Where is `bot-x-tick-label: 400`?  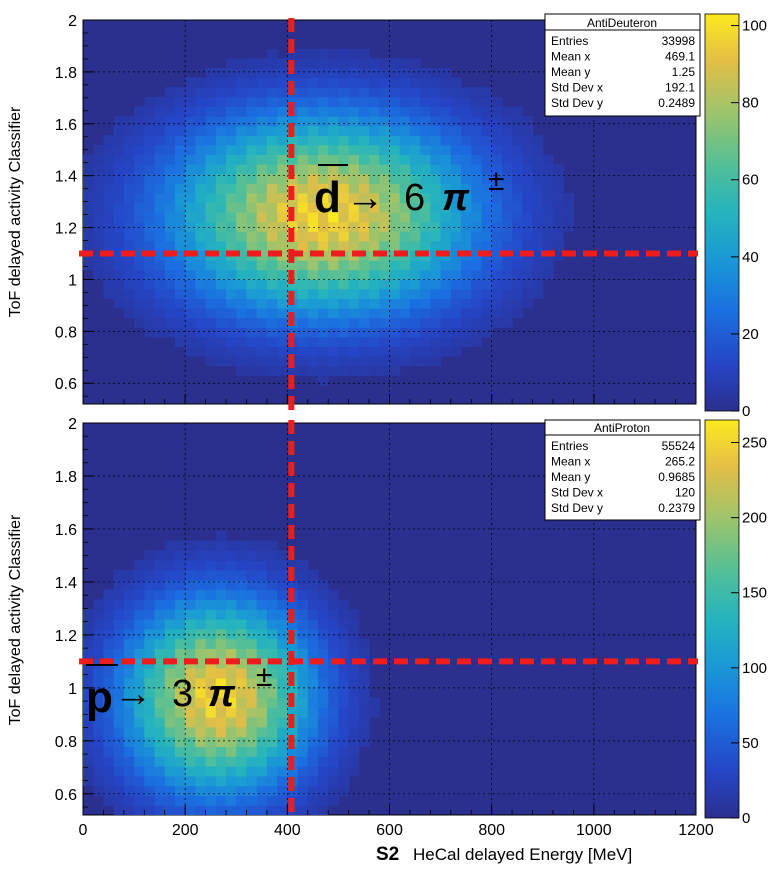 bot-x-tick-label: 400 is located at coordinates (287, 830).